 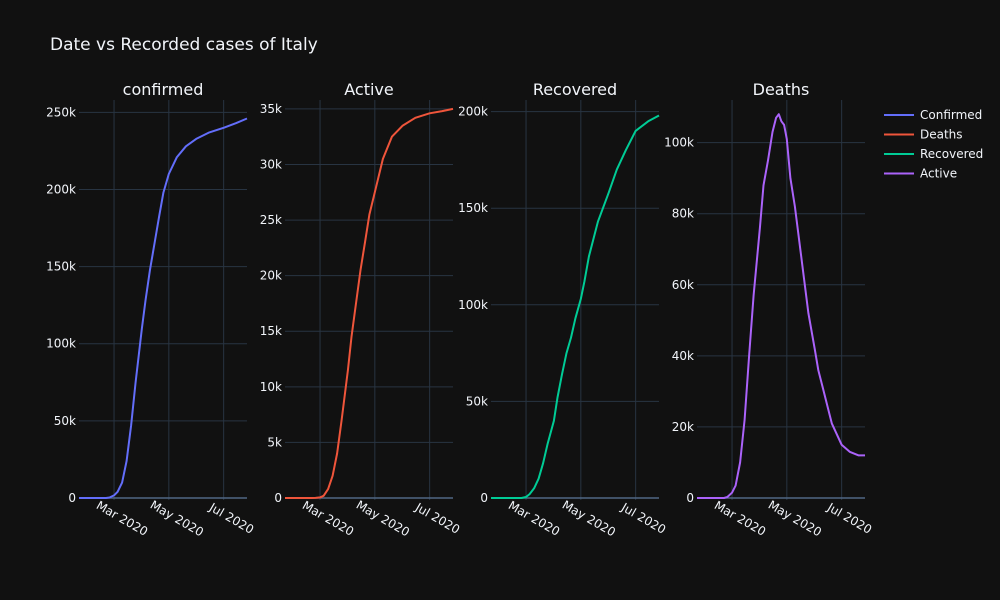 What do you see at coordinates (271, 331) in the screenshot?
I see `y-tick-label: 15k` at bounding box center [271, 331].